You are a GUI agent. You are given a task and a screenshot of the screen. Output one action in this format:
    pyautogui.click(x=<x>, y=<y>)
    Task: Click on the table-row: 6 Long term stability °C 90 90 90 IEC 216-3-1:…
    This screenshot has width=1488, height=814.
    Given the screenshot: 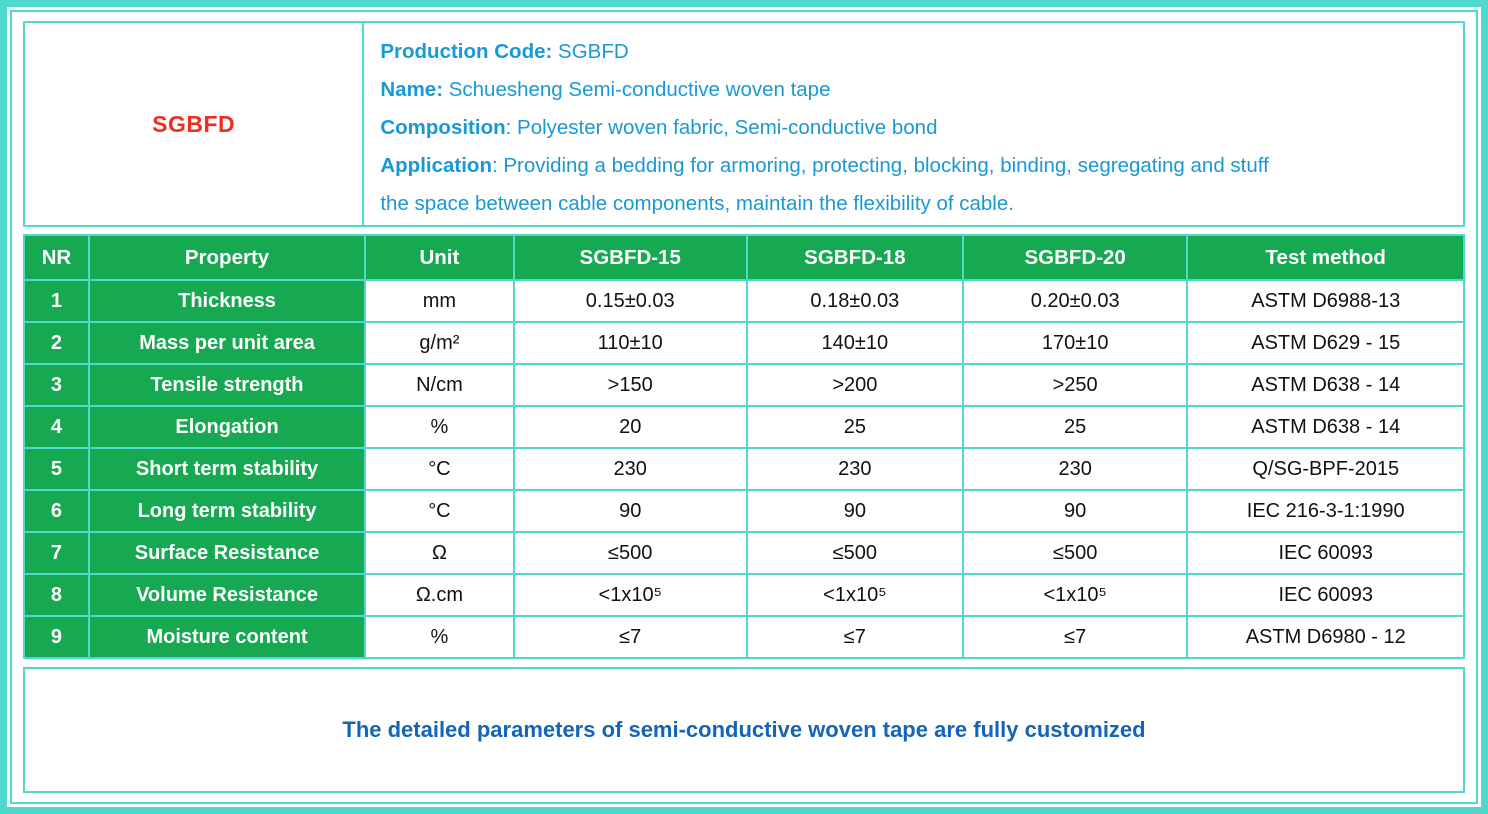 What is the action you would take?
    pyautogui.click(x=744, y=511)
    